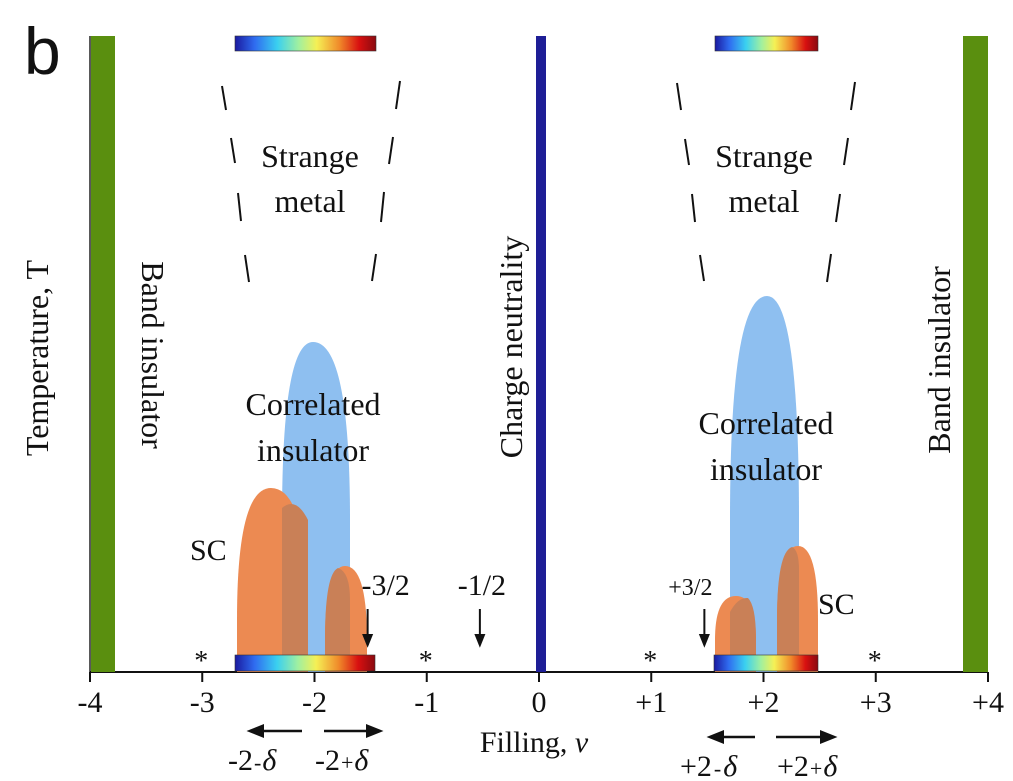 This screenshot has width=1013, height=781. Describe the element at coordinates (830, 765) in the screenshot. I see `doping-label-right-plus-delta: δ` at that location.